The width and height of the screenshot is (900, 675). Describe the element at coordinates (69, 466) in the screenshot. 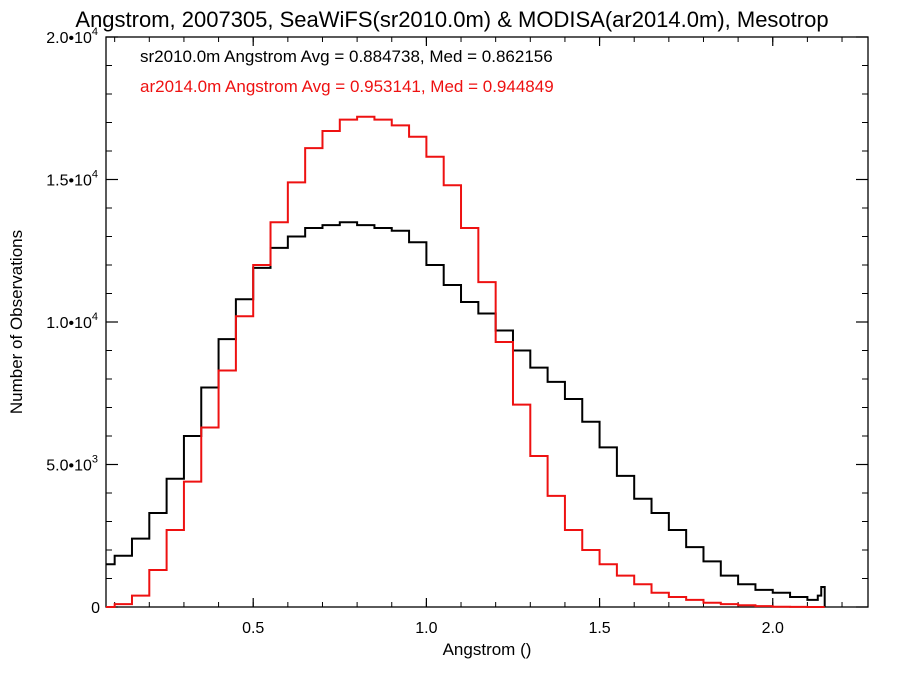

I see `y-tick-mantissa: 5.0•10` at that location.